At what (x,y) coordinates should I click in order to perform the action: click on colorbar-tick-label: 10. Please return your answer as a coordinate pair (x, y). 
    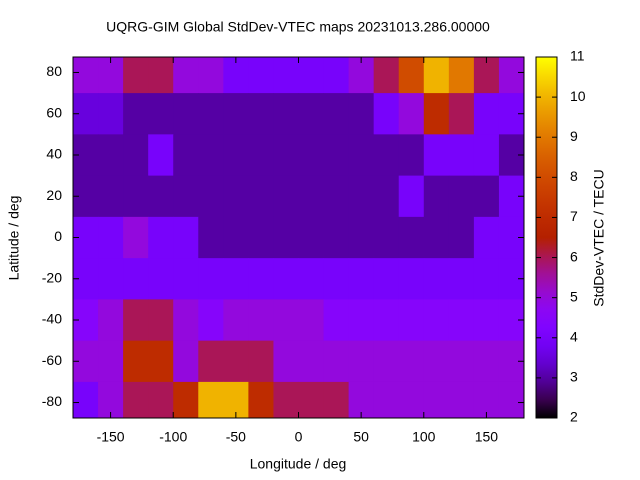
    Looking at the image, I should click on (578, 96).